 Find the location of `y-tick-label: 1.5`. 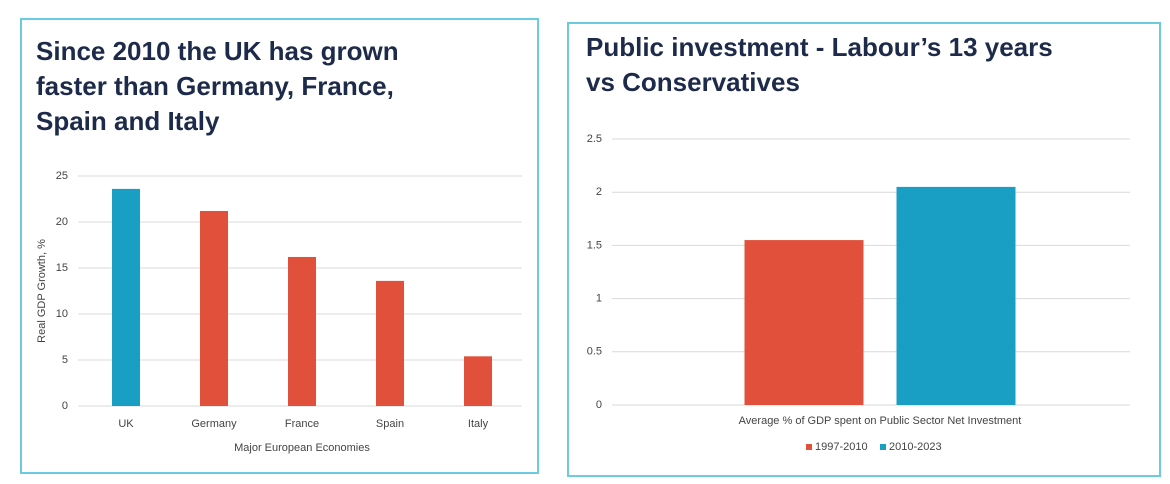

y-tick-label: 1.5 is located at coordinates (594, 245).